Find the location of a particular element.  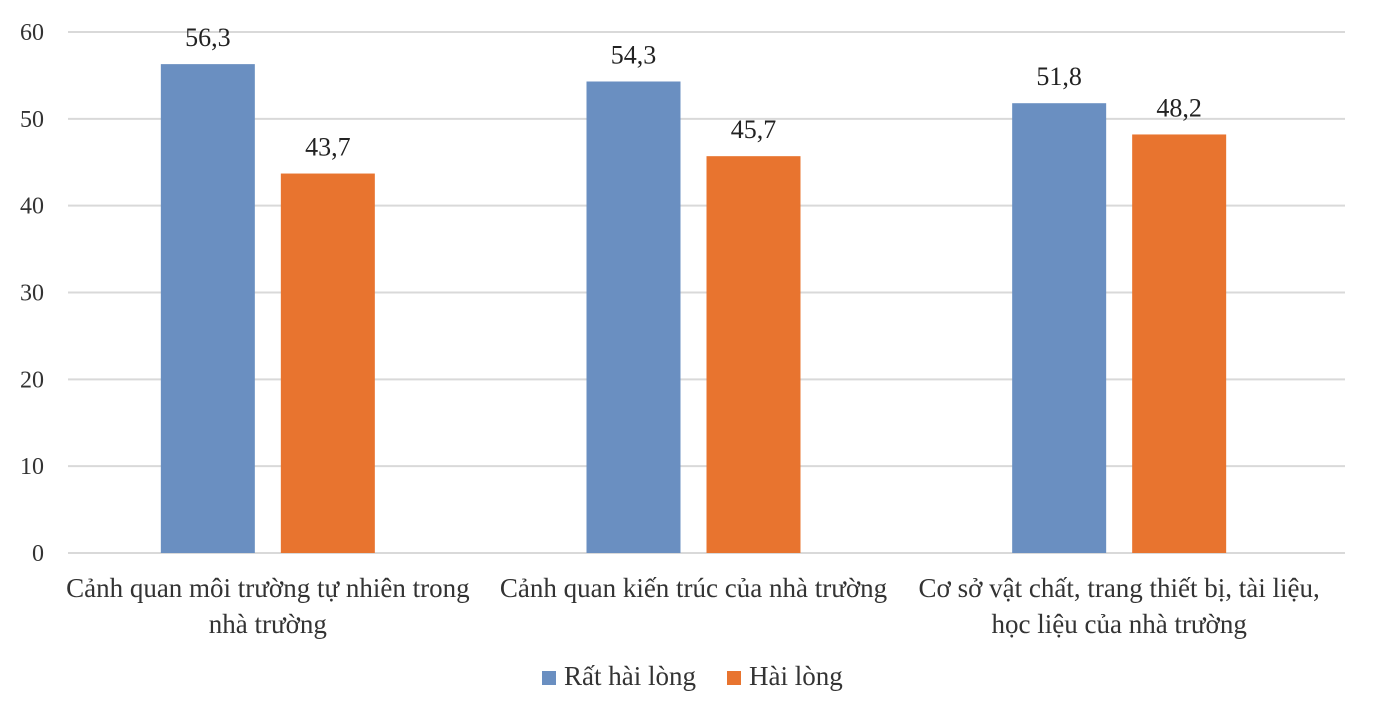

data-labels: 56,3 43,7 54,3 45,7 51,8 48,2 is located at coordinates (693, 92).